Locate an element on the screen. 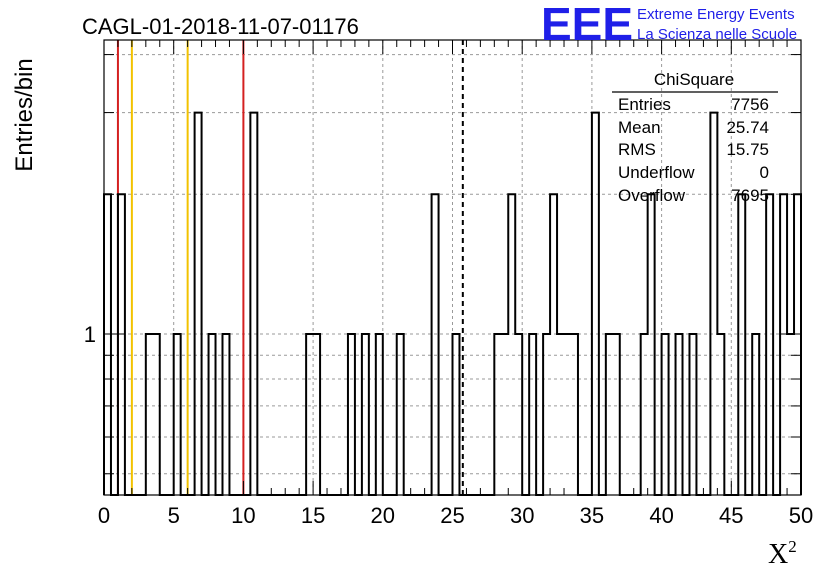  y-tick-label: 1 is located at coordinates (90, 334).